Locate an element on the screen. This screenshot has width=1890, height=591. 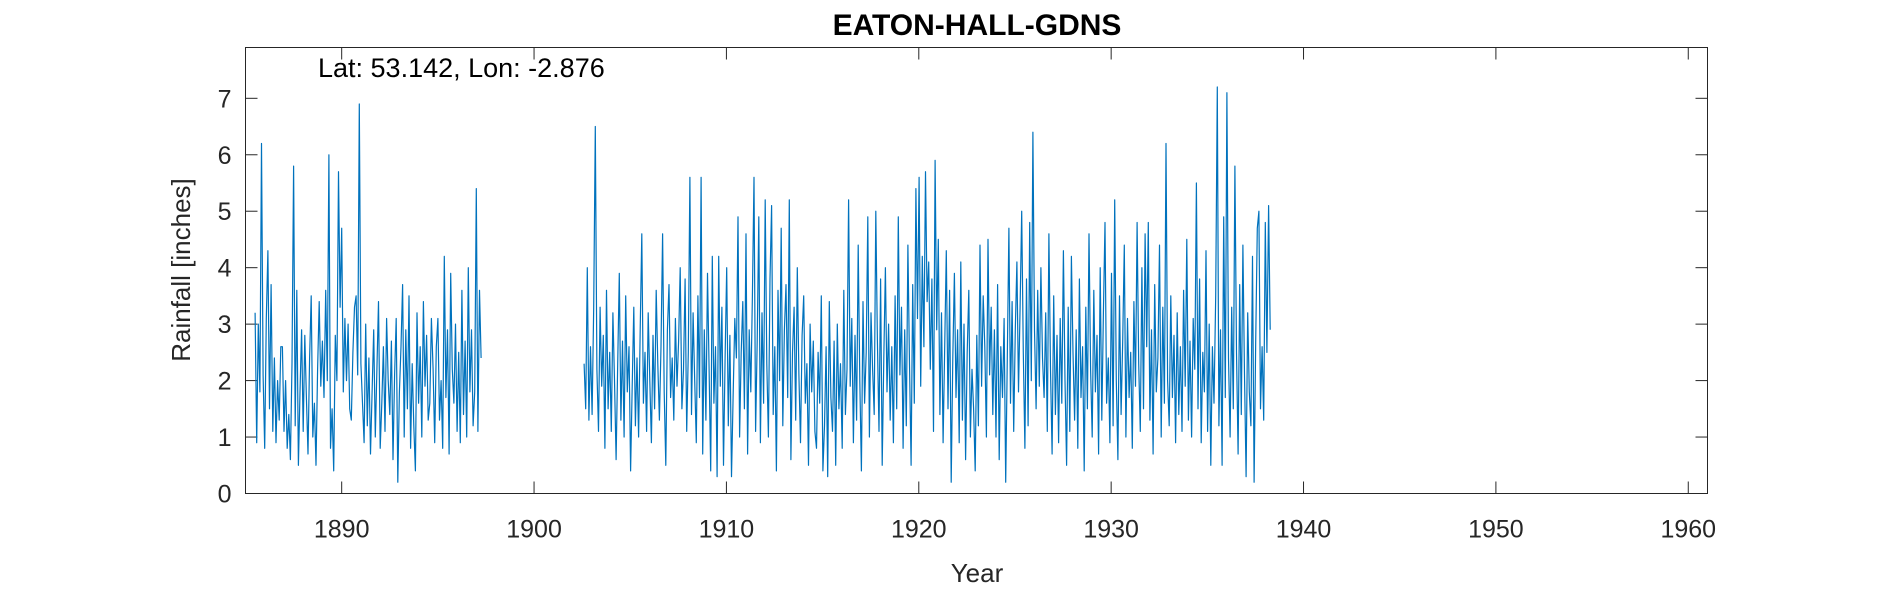
x-tick-label: 1890 is located at coordinates (342, 530).